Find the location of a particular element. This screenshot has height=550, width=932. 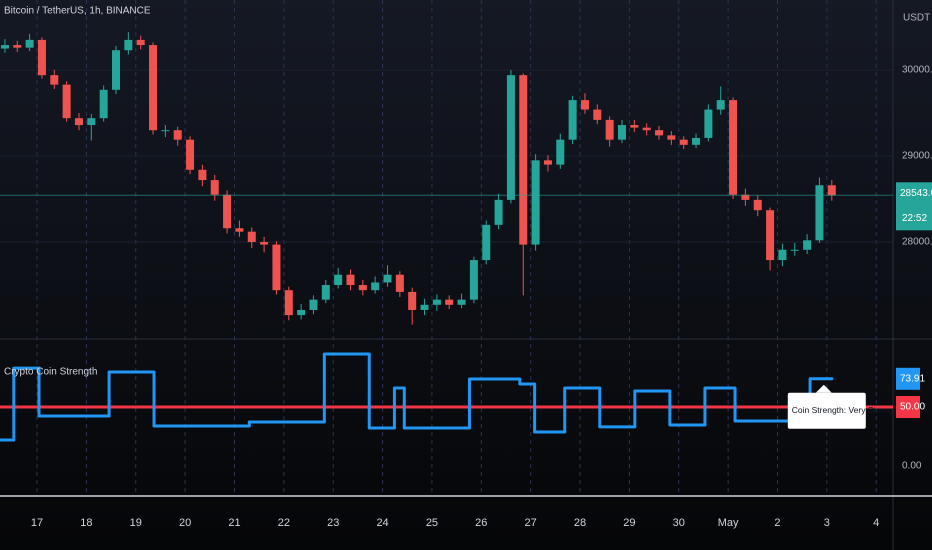

tooltip is located at coordinates (826, 410).